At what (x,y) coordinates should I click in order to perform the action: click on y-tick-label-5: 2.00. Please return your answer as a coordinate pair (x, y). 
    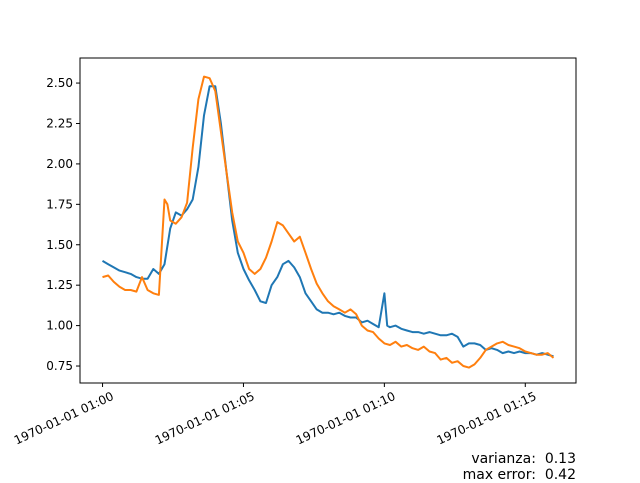
    Looking at the image, I should click on (59, 164).